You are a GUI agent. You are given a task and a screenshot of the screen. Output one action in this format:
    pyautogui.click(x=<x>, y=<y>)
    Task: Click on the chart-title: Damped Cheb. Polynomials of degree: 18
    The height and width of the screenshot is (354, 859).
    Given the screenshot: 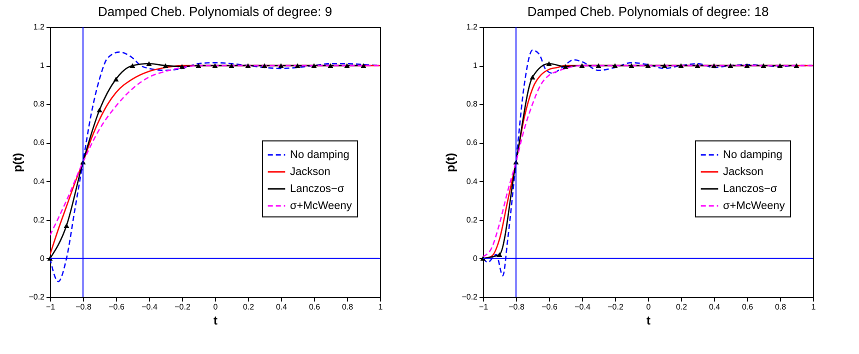 What is the action you would take?
    pyautogui.click(x=648, y=11)
    